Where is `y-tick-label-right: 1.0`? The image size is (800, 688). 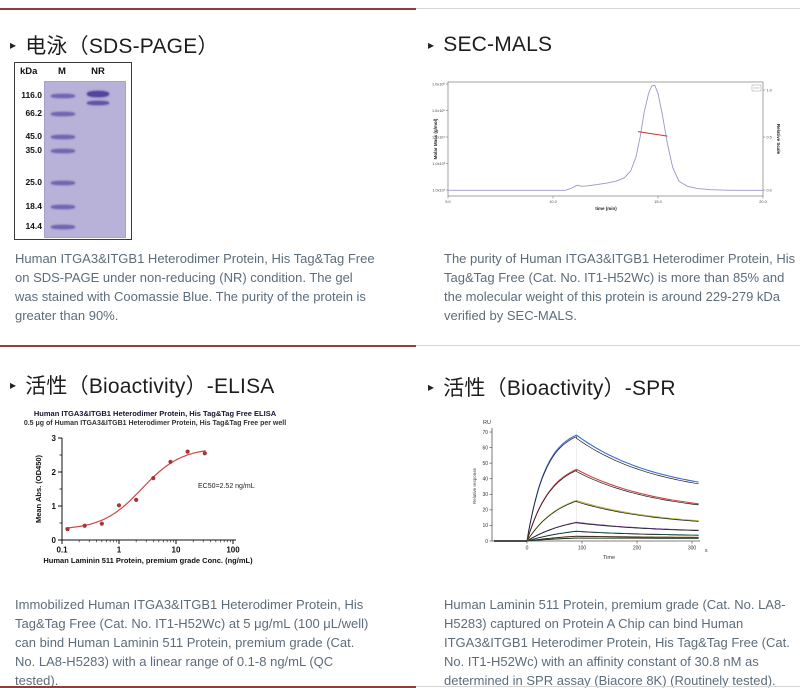 y-tick-label-right: 1.0 is located at coordinates (769, 90).